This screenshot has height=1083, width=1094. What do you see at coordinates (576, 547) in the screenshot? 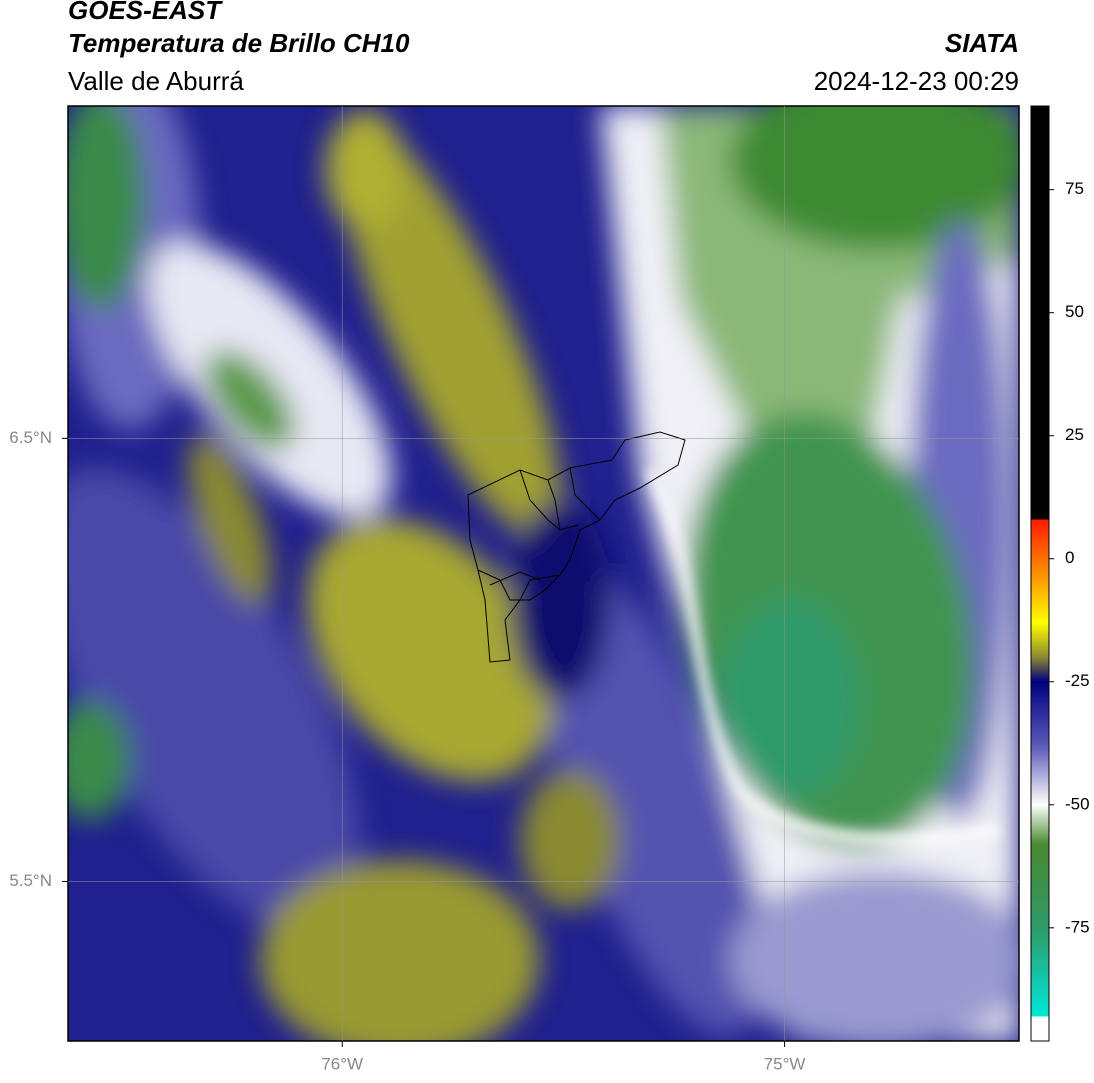
I see `municipal-boundaries` at bounding box center [576, 547].